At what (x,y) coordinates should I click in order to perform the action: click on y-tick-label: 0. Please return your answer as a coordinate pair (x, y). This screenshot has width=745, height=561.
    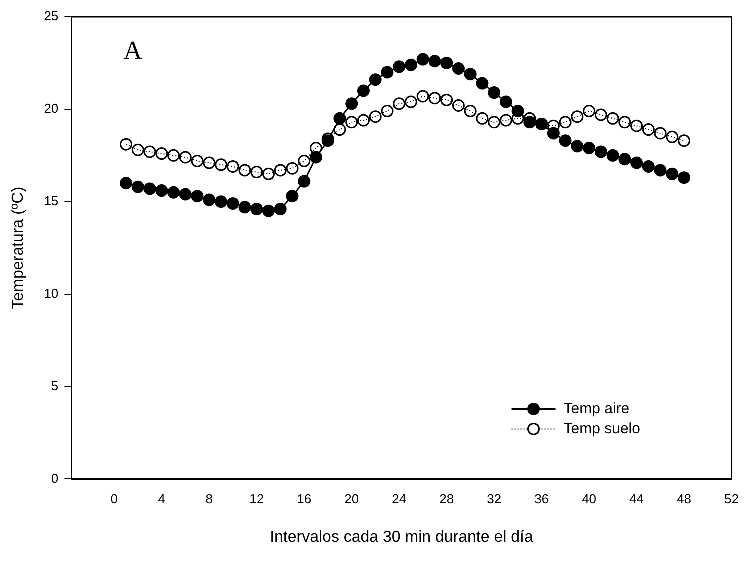
    Looking at the image, I should click on (55, 478).